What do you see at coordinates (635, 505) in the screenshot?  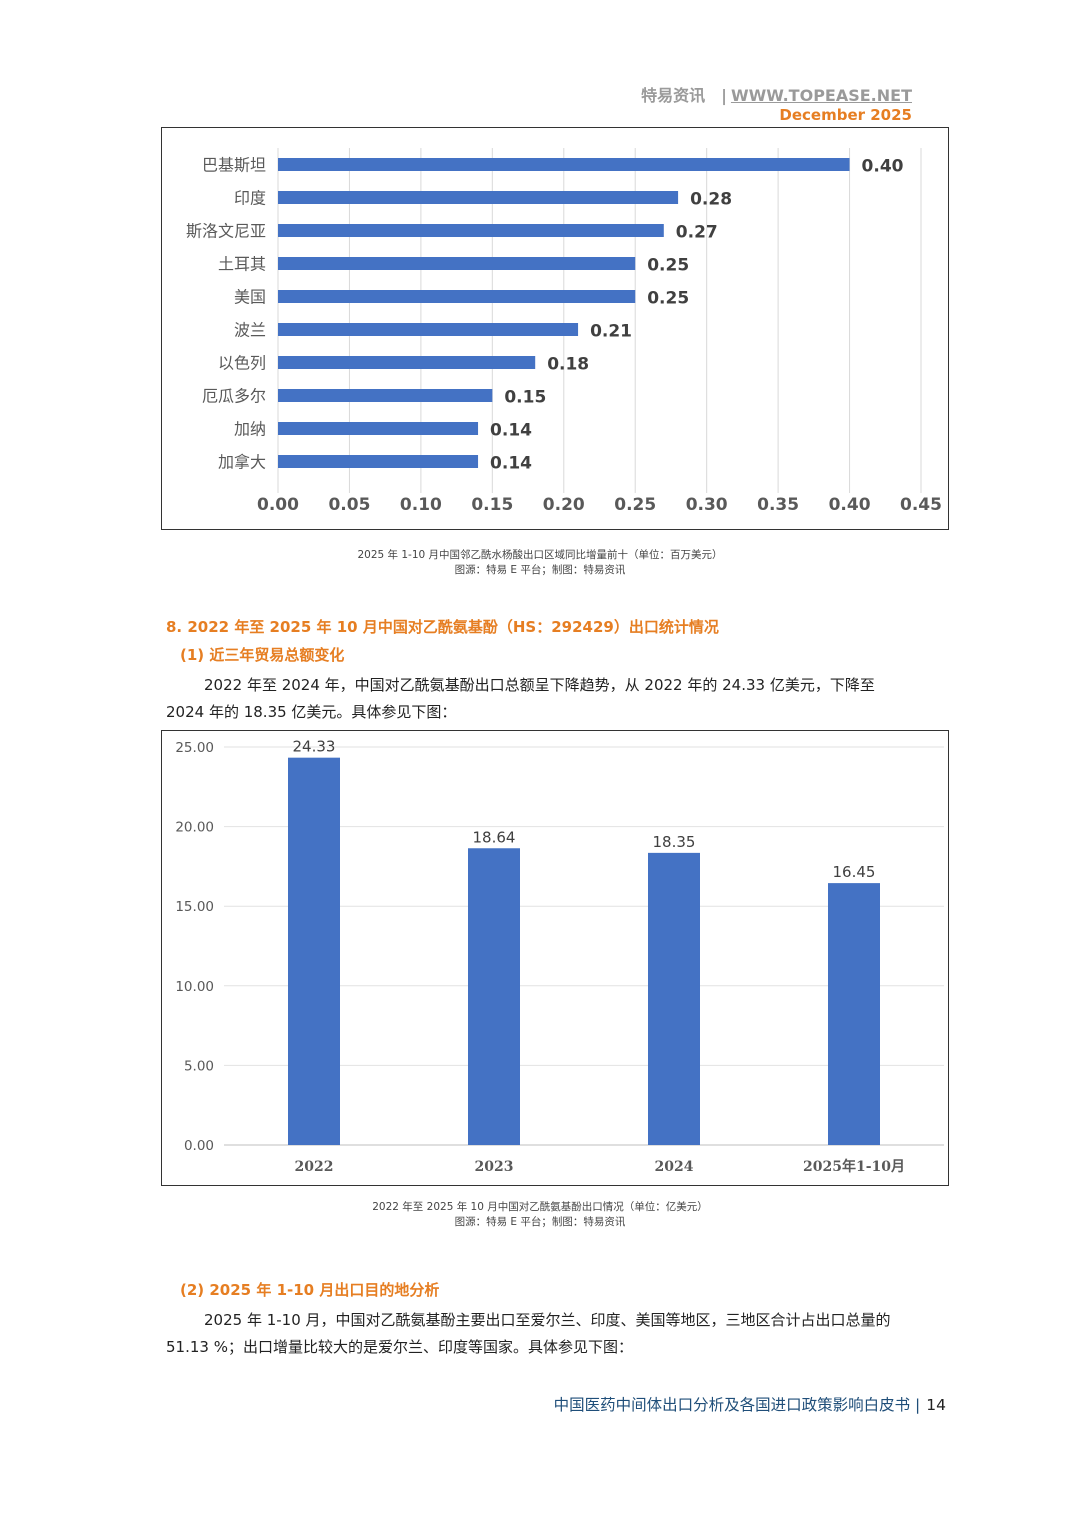 I see `x-tick-label: 0.25` at bounding box center [635, 505].